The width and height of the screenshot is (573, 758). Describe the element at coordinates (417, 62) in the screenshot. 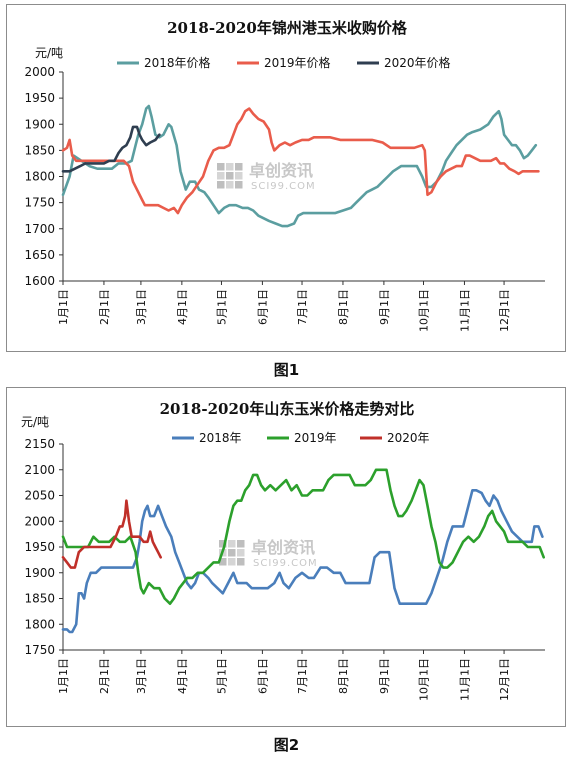

I see `legend-label: 2020年价格` at that location.